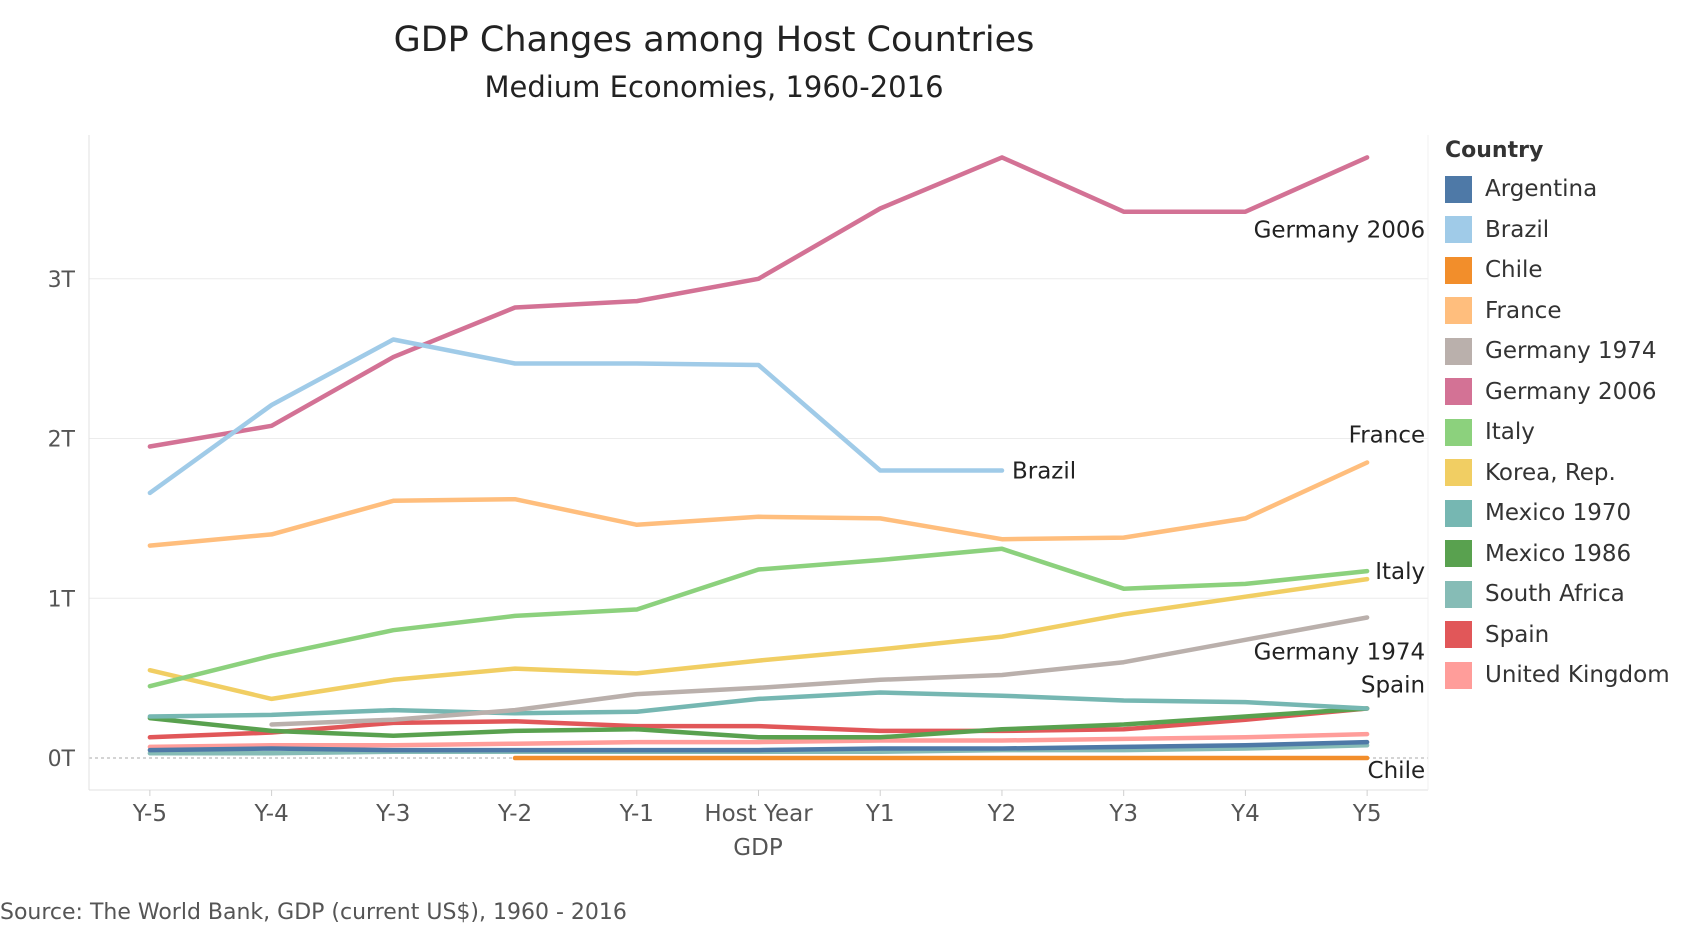 The height and width of the screenshot is (925, 1708). I want to click on legend-label: Mexico 1970, so click(1558, 513).